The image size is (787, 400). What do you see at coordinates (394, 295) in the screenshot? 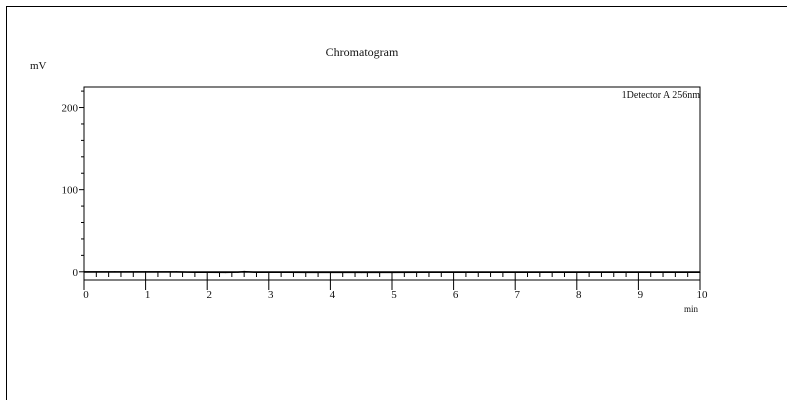
I see `x-tick-label: 5` at bounding box center [394, 295].